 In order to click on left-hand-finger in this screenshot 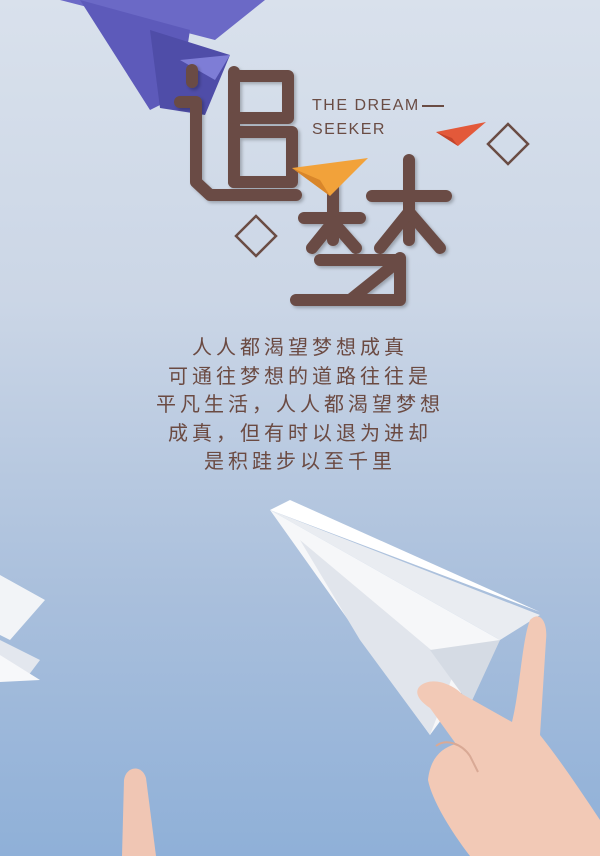, I will do `click(139, 812)`.